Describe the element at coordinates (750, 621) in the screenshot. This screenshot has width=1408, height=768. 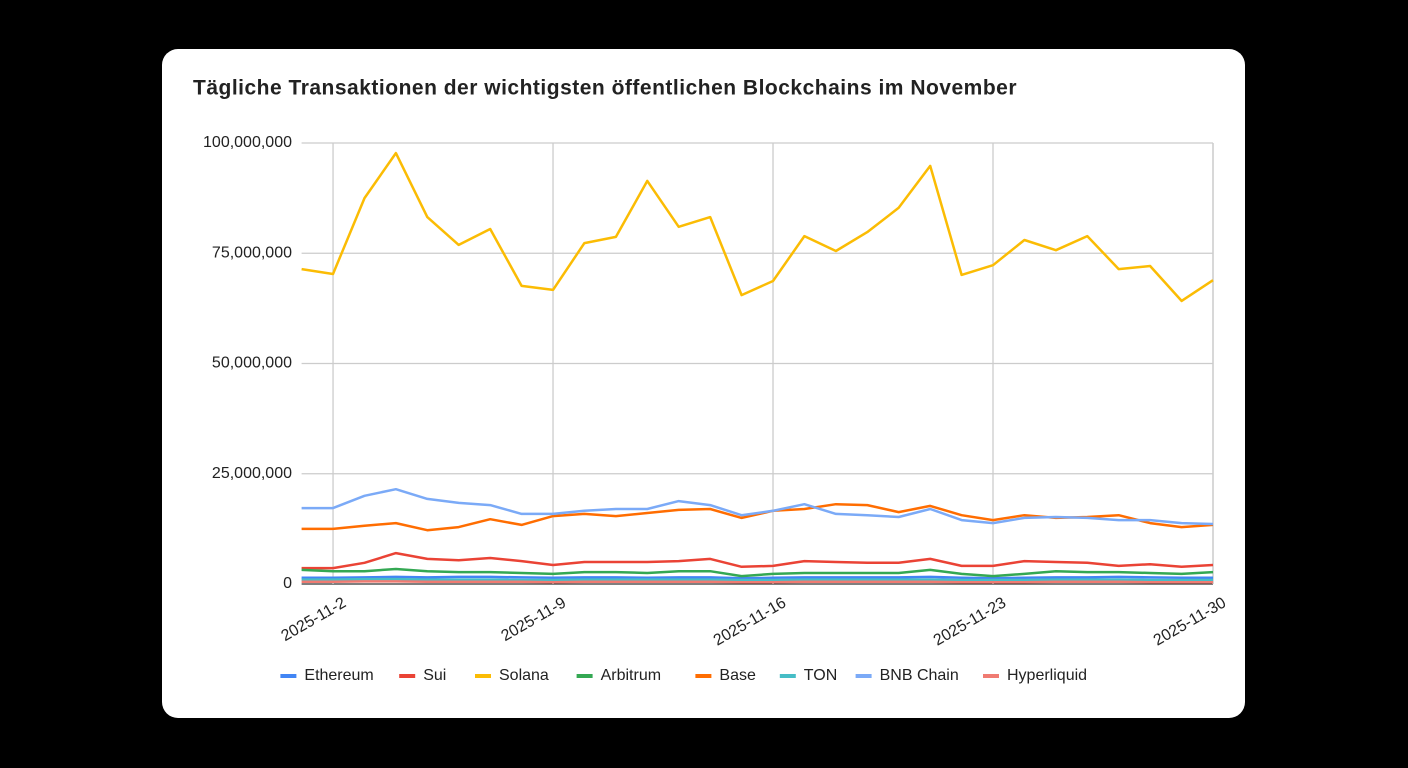
I see `x-tick-label: 2025-11-16` at that location.